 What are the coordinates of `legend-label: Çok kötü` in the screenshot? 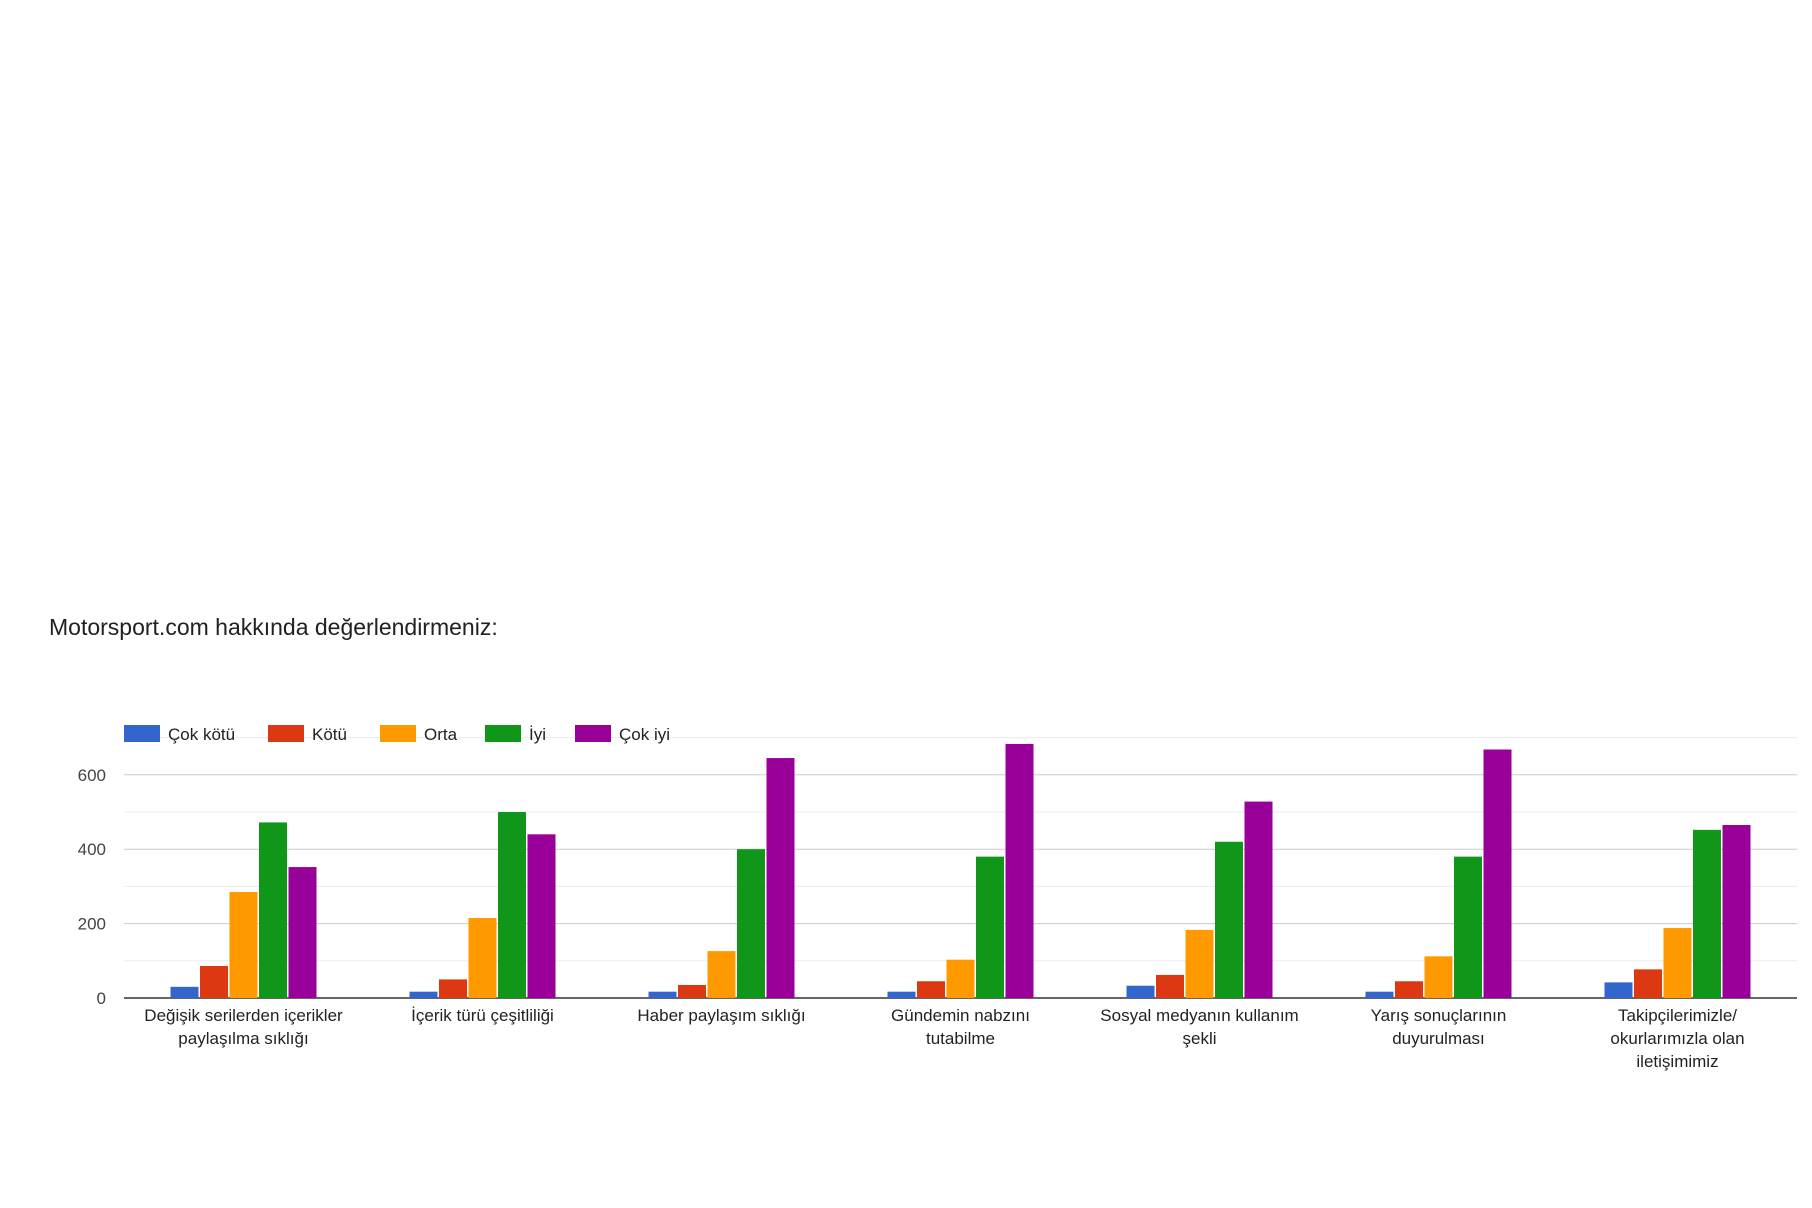 It's located at (201, 734).